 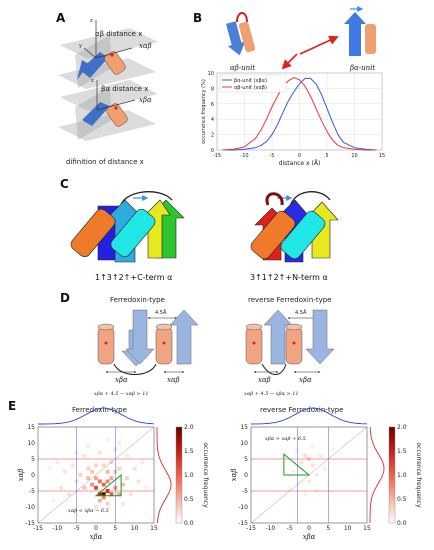 I want to click on fold-c-left-label: 1↑3↑2↑+C-term α, so click(x=133, y=277).